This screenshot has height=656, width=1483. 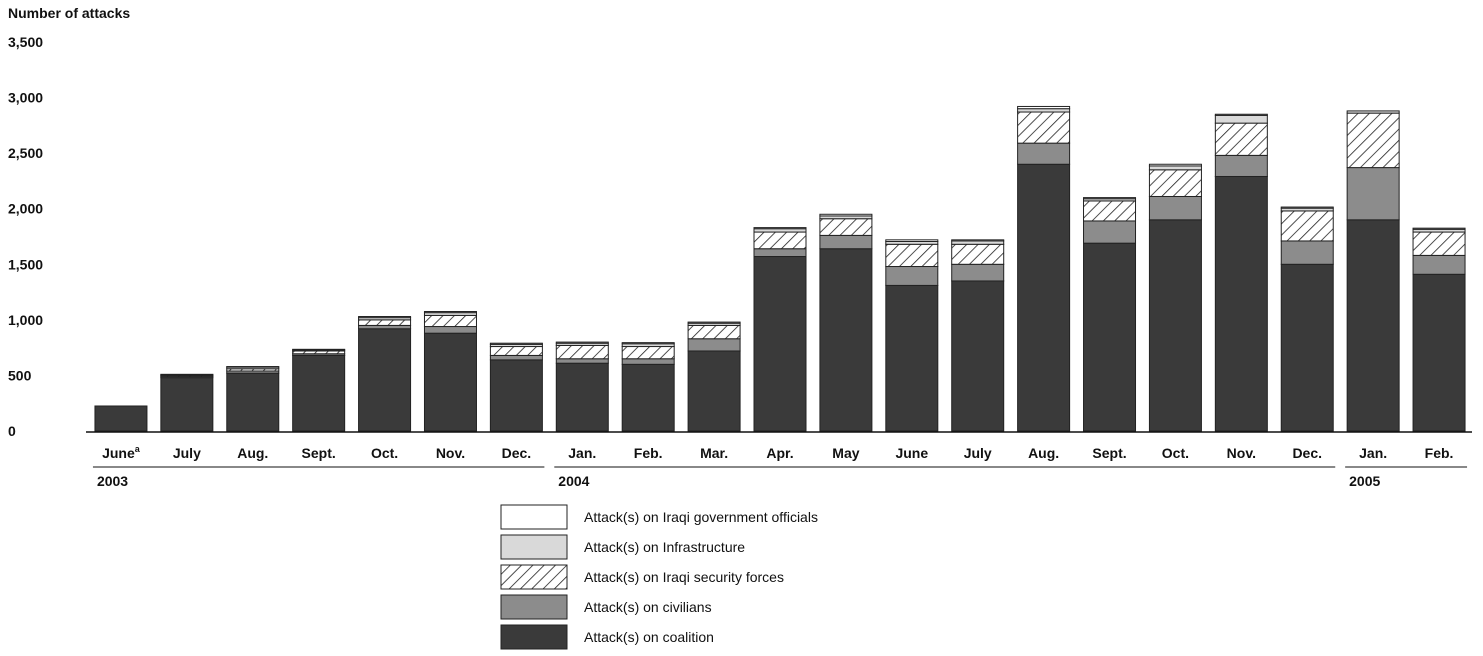 What do you see at coordinates (69, 13) in the screenshot?
I see `y-axis-title: Number of attacks` at bounding box center [69, 13].